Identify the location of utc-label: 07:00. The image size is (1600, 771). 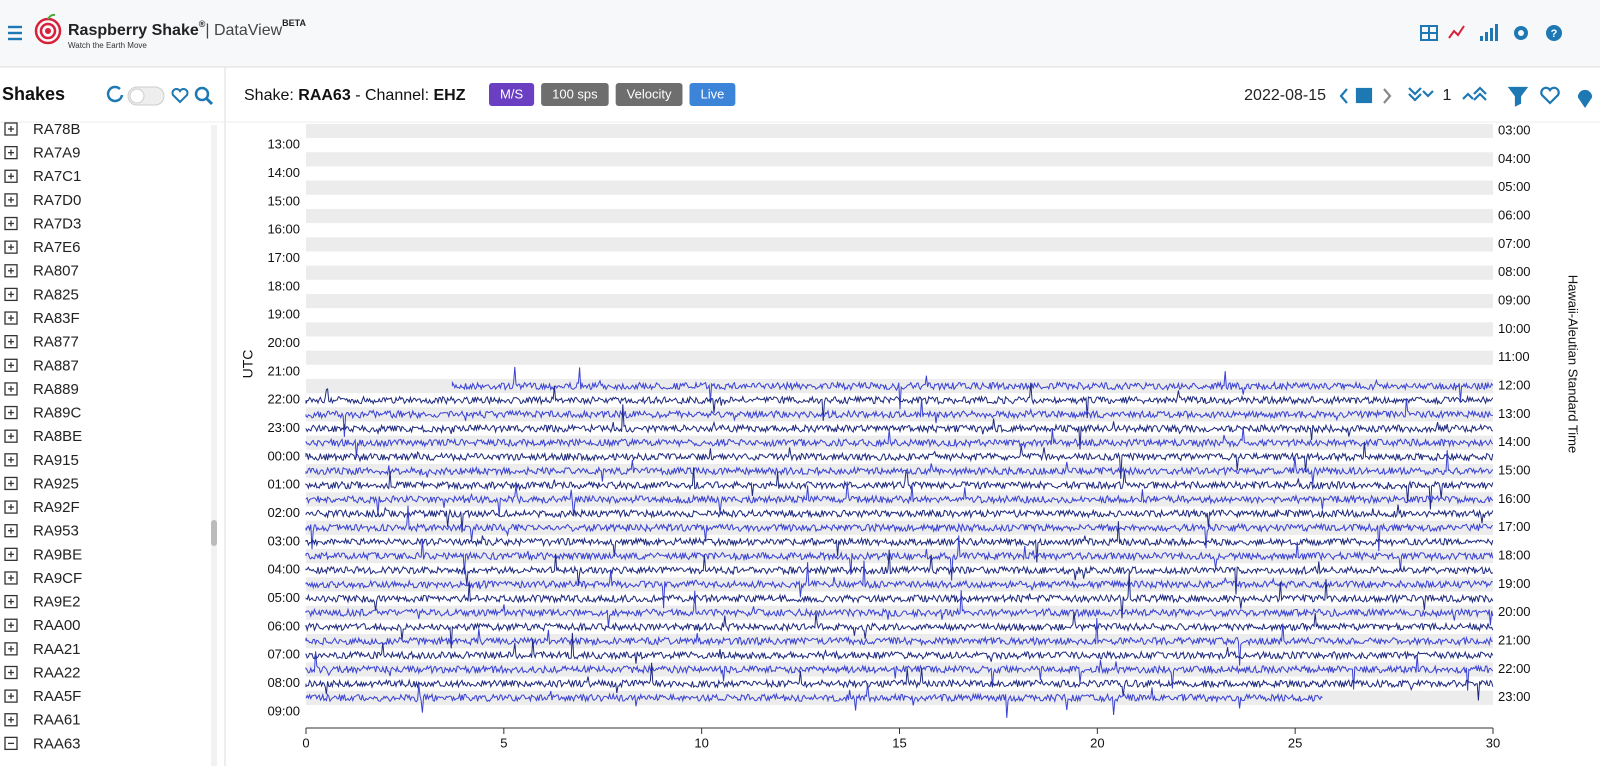
(283, 654).